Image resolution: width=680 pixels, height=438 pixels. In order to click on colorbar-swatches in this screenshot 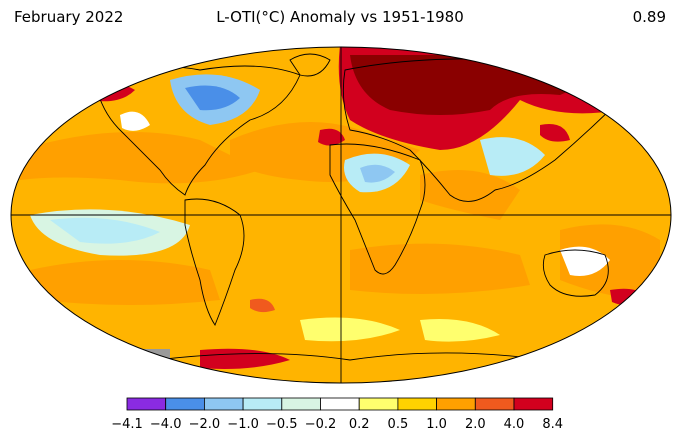, I will do `click(340, 404)`.